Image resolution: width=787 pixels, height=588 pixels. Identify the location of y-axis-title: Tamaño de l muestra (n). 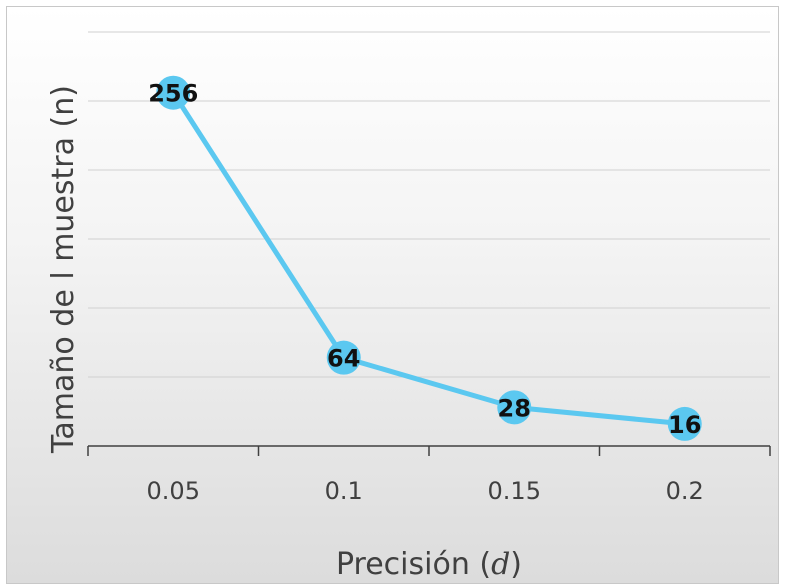
(63, 269).